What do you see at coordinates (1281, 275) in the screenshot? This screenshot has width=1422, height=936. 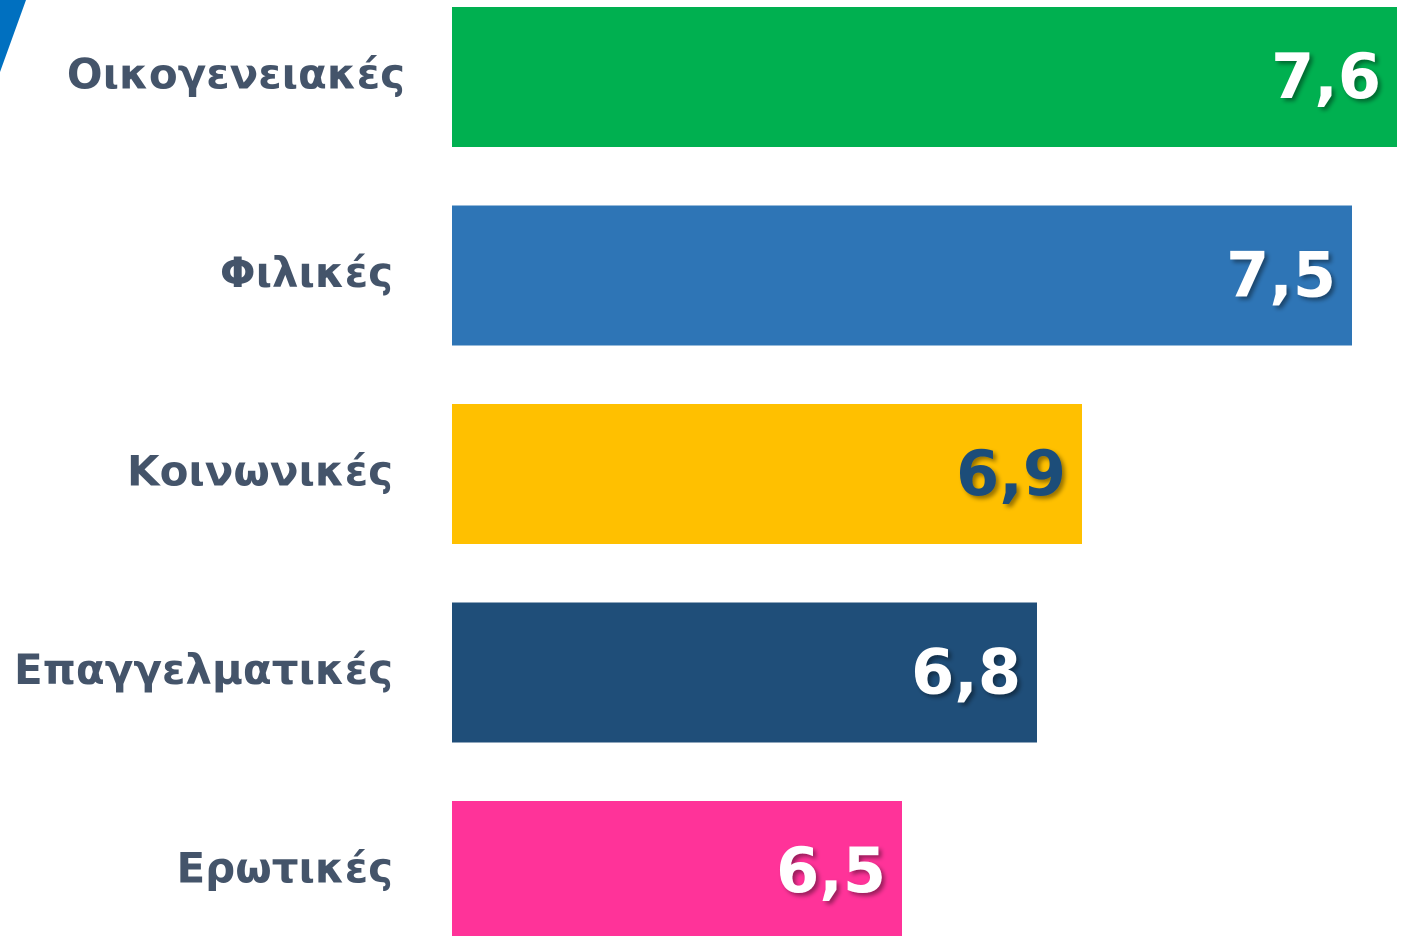 I see `value-label: 7,5` at bounding box center [1281, 275].